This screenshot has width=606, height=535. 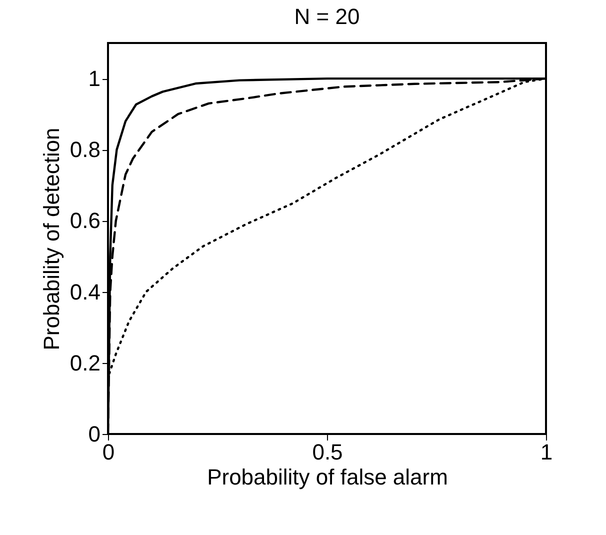 What do you see at coordinates (85, 363) in the screenshot?
I see `y-tick-label: 0.2` at bounding box center [85, 363].